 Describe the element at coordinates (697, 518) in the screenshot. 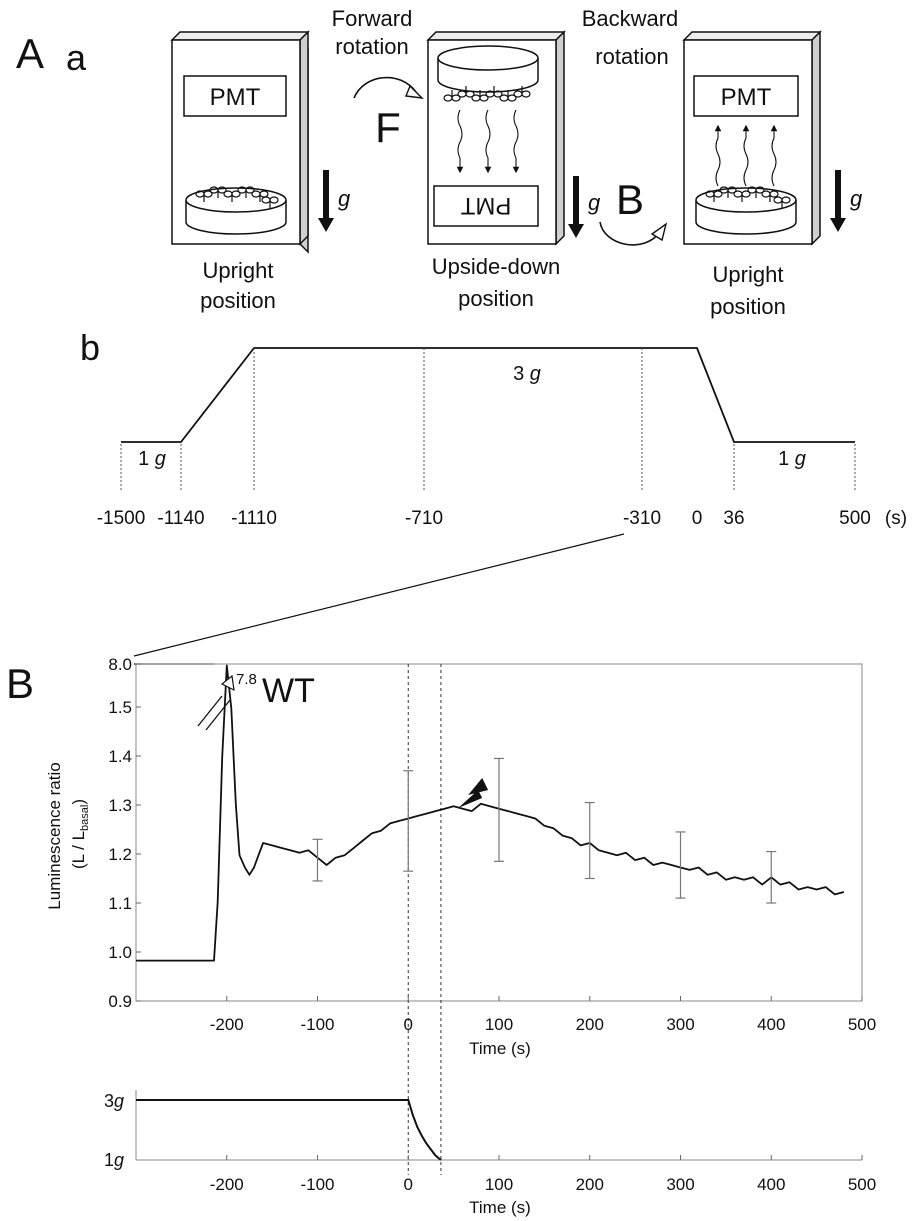

I see `protocol-tick-label: 0` at that location.